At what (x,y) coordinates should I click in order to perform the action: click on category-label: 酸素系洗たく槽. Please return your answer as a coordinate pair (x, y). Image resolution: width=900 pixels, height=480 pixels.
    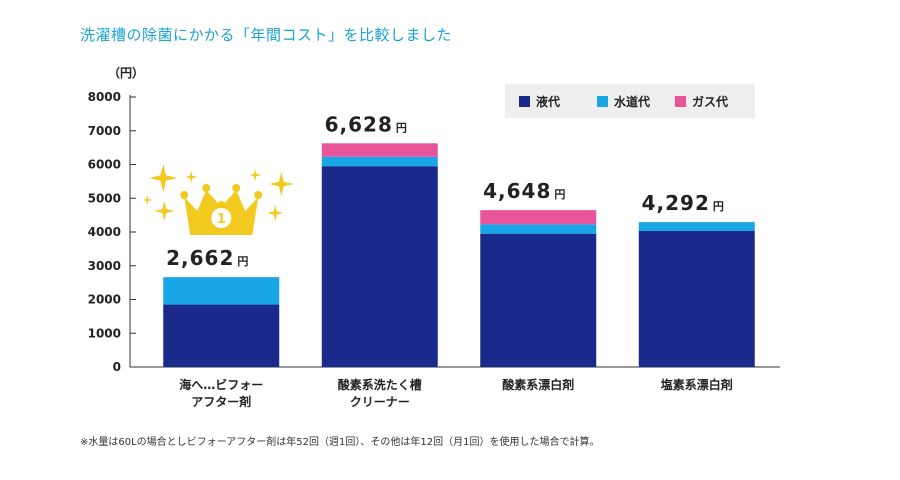
    Looking at the image, I should click on (380, 384).